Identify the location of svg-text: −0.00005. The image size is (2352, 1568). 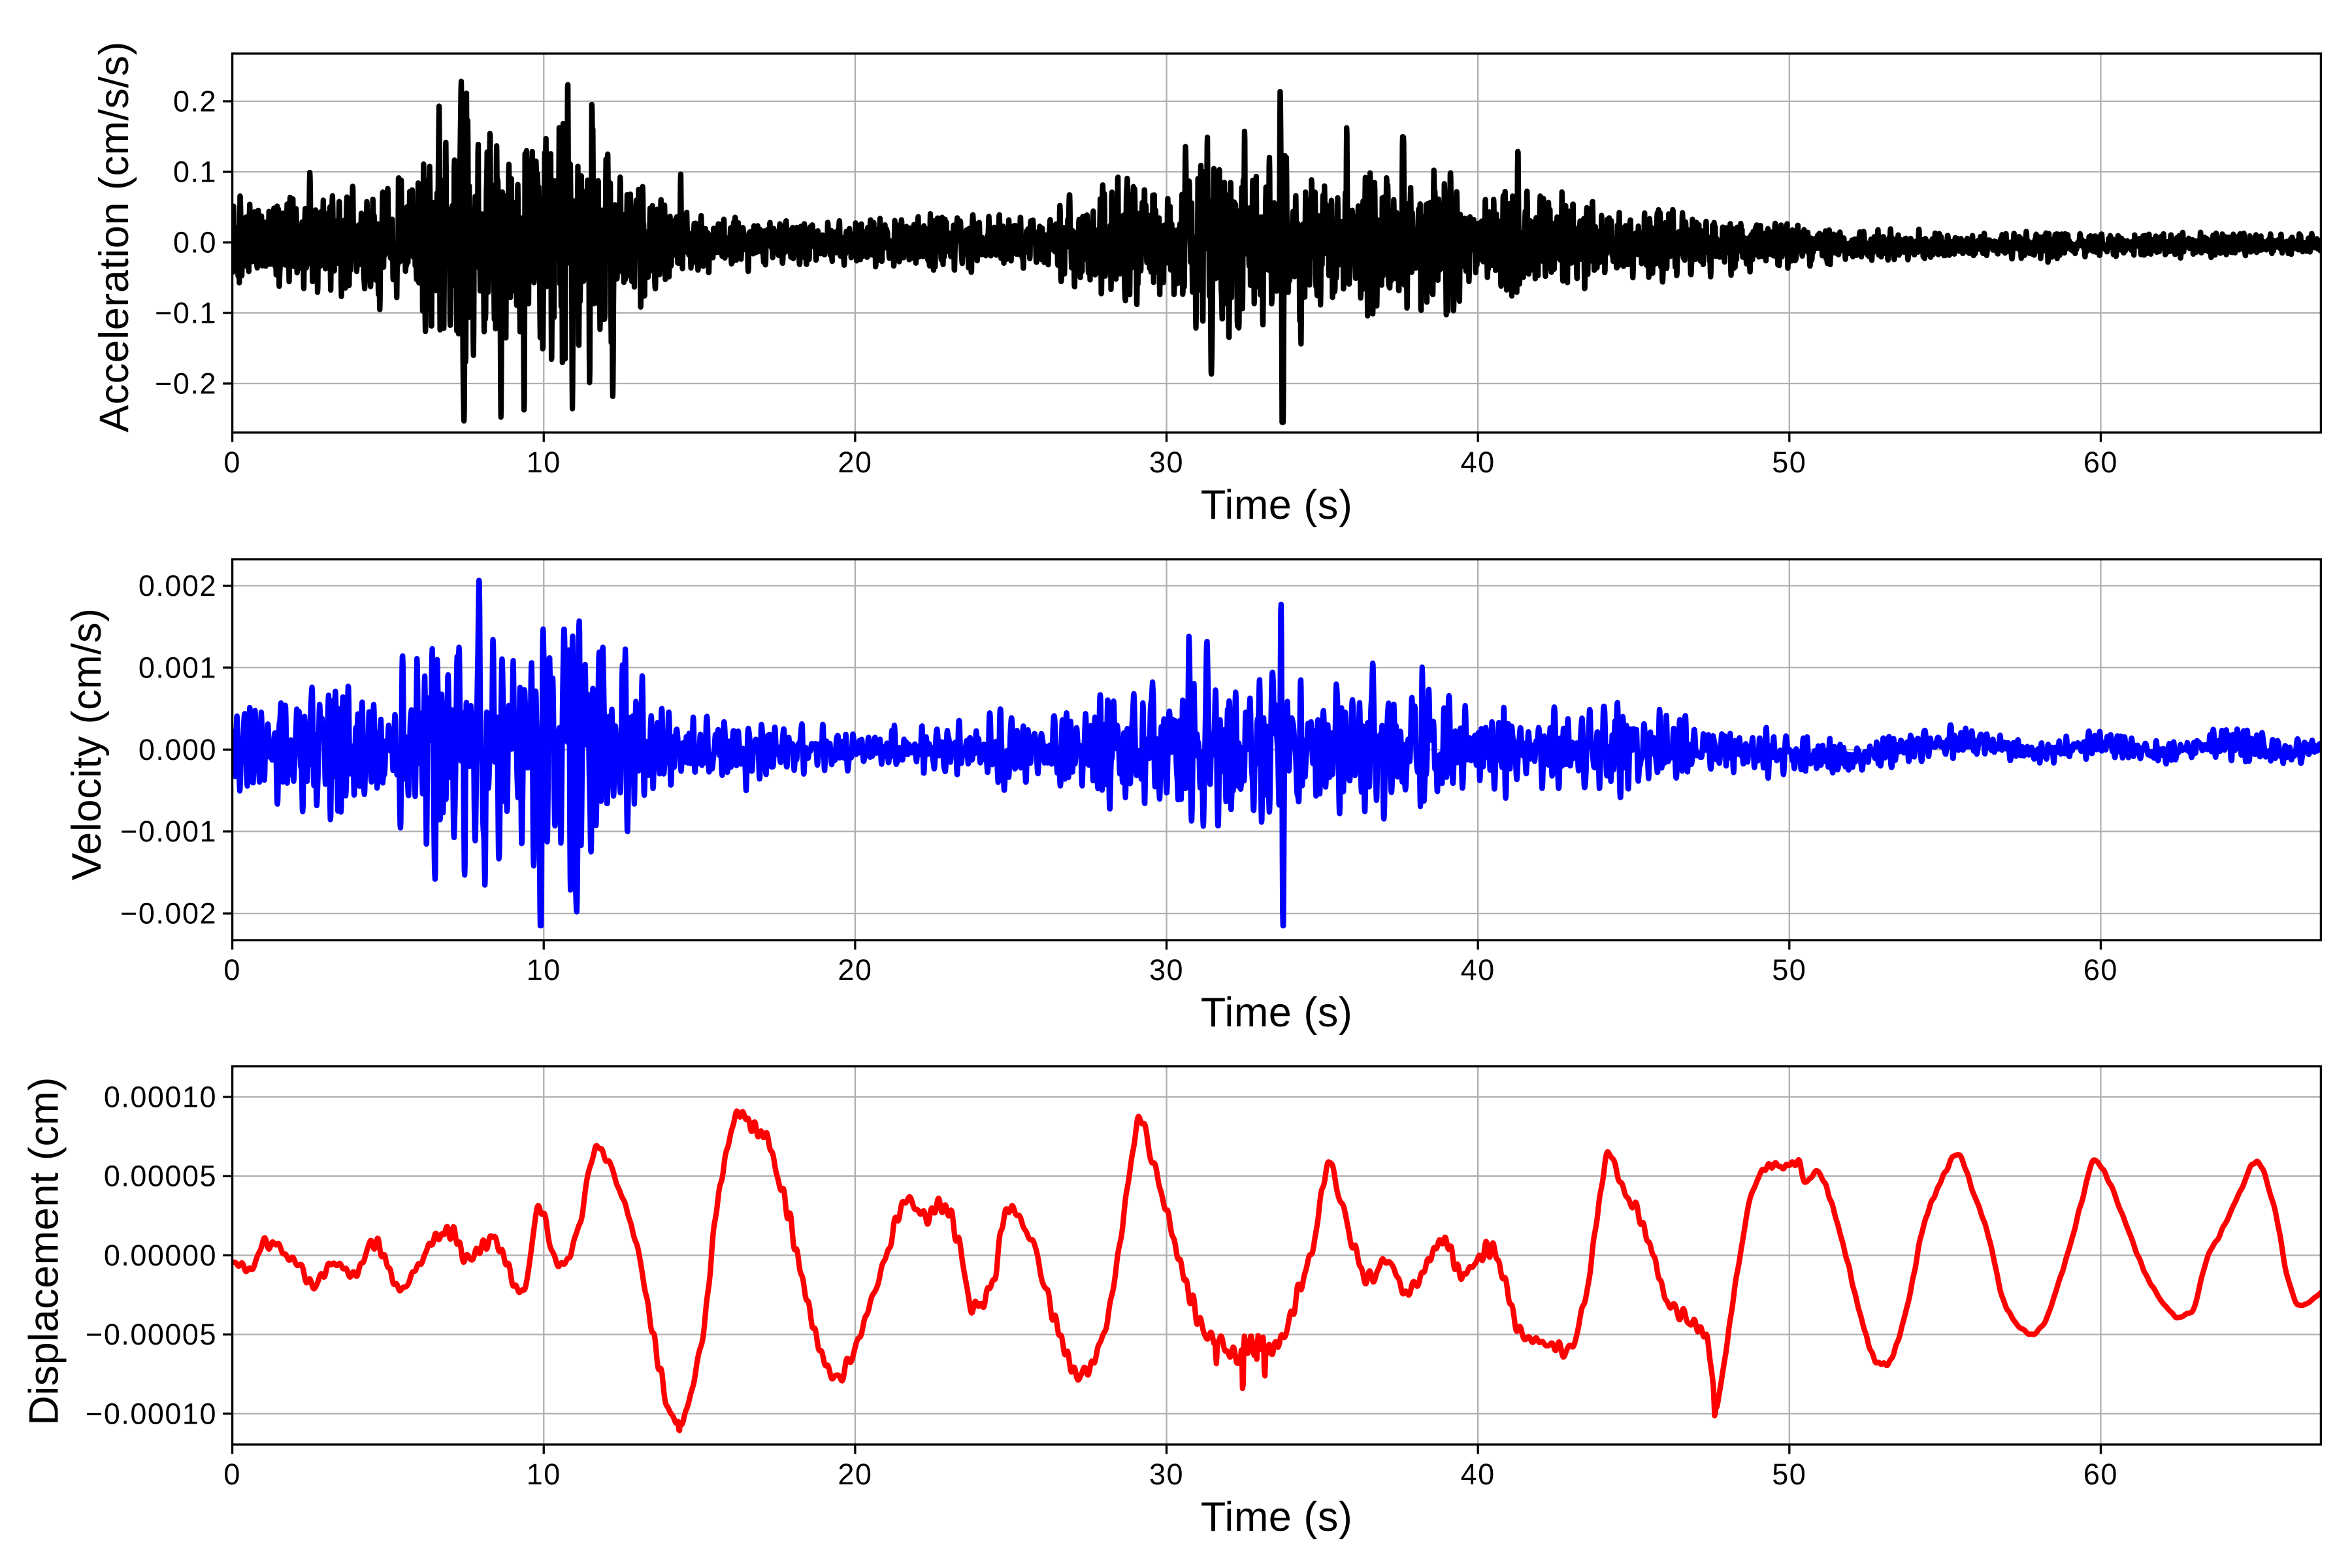
(151, 1334).